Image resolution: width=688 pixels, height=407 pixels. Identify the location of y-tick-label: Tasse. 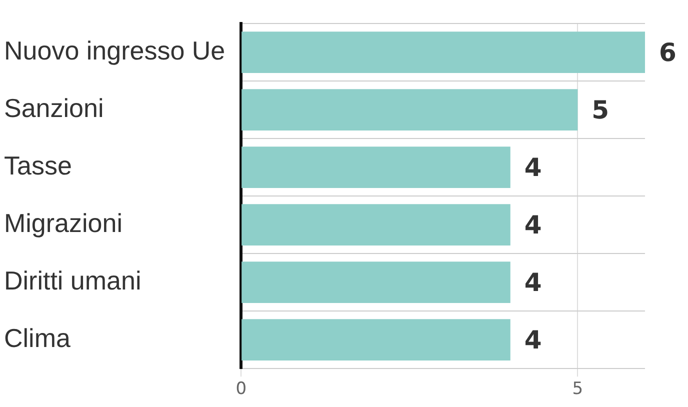
(38, 165).